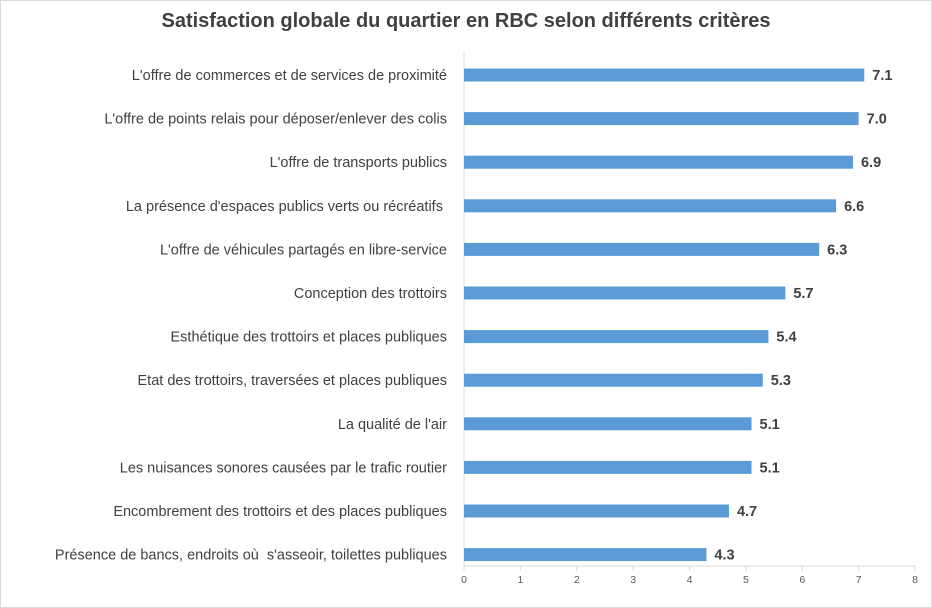 The width and height of the screenshot is (932, 608). Describe the element at coordinates (464, 580) in the screenshot. I see `x-tick-label: 0` at that location.